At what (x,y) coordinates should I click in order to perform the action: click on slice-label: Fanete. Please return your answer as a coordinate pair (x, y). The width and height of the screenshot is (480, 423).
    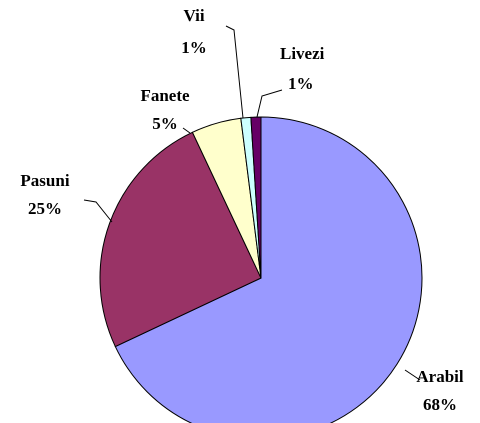
    Looking at the image, I should click on (165, 95).